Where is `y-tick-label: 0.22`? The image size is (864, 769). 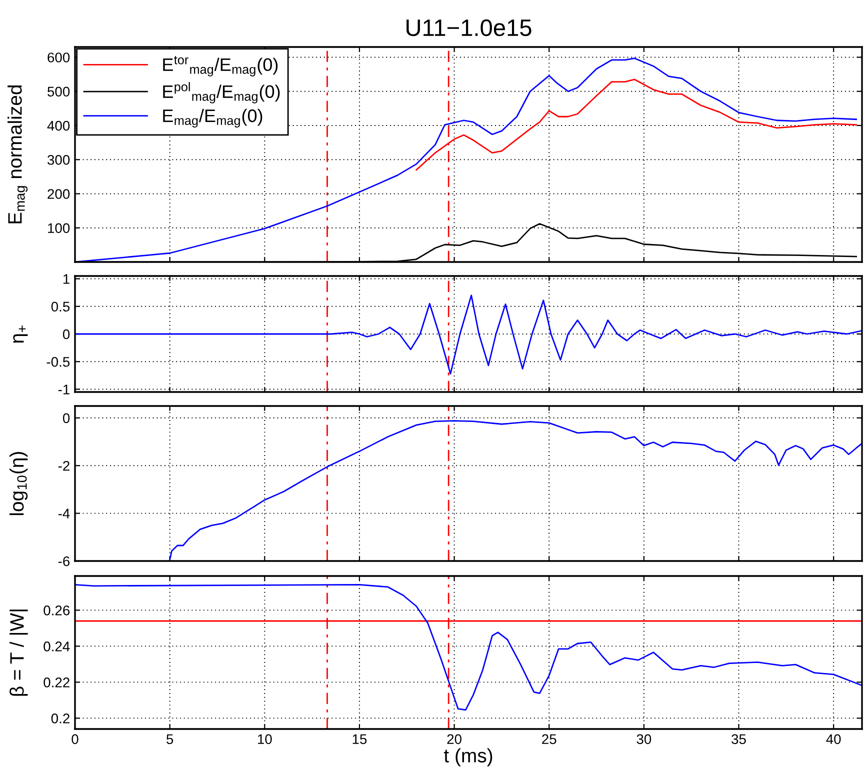
y-tick-label: 0.22 is located at coordinates (57, 683).